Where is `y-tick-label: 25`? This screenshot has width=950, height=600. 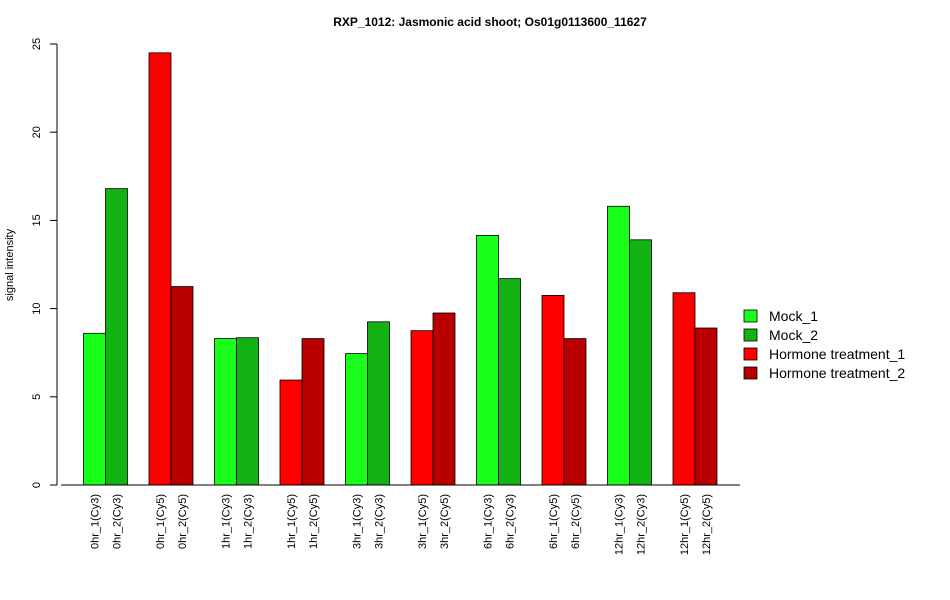
y-tick-label: 25 is located at coordinates (37, 44).